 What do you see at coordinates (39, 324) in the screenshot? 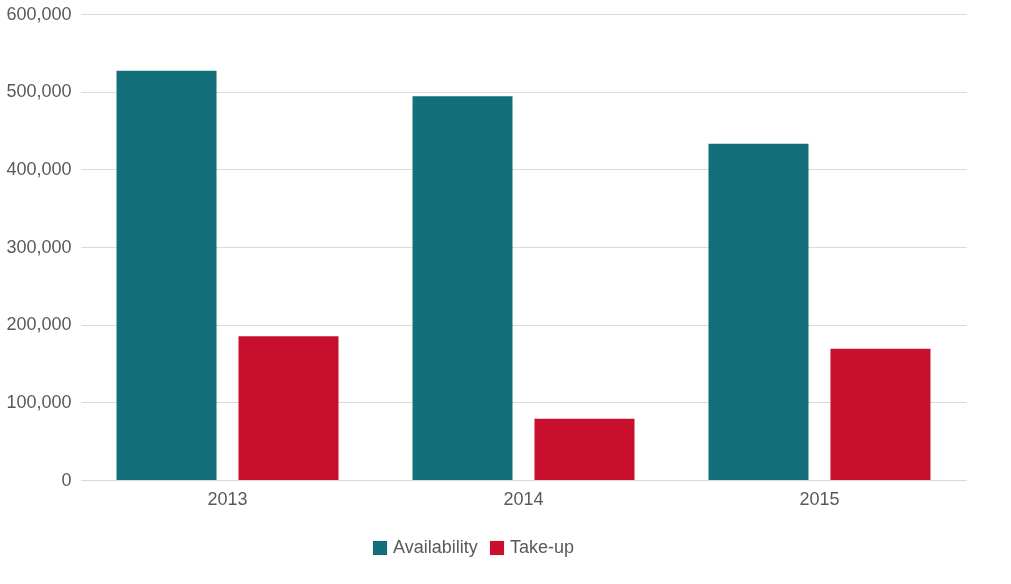
I see `y-tick-label: 200,000` at bounding box center [39, 324].